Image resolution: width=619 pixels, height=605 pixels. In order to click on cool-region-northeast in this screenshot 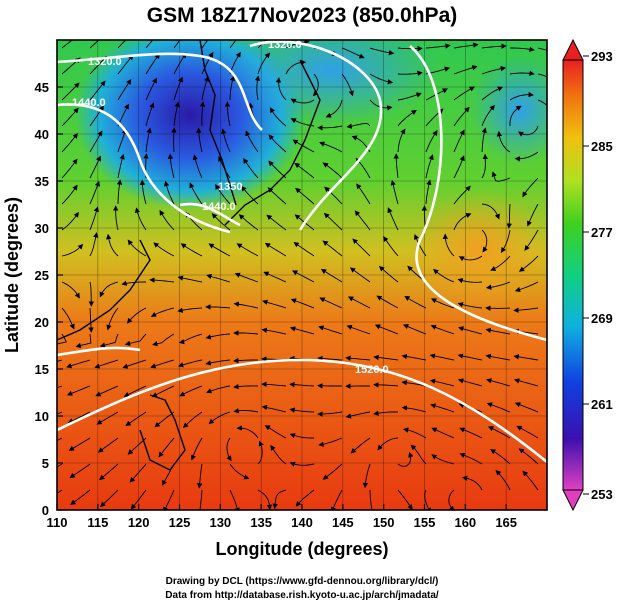, I will do `click(508, 110)`.